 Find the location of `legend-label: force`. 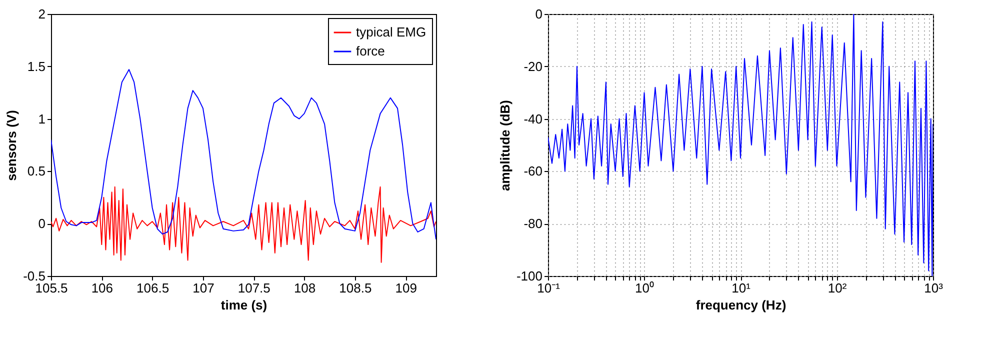

legend-label: force is located at coordinates (370, 51).